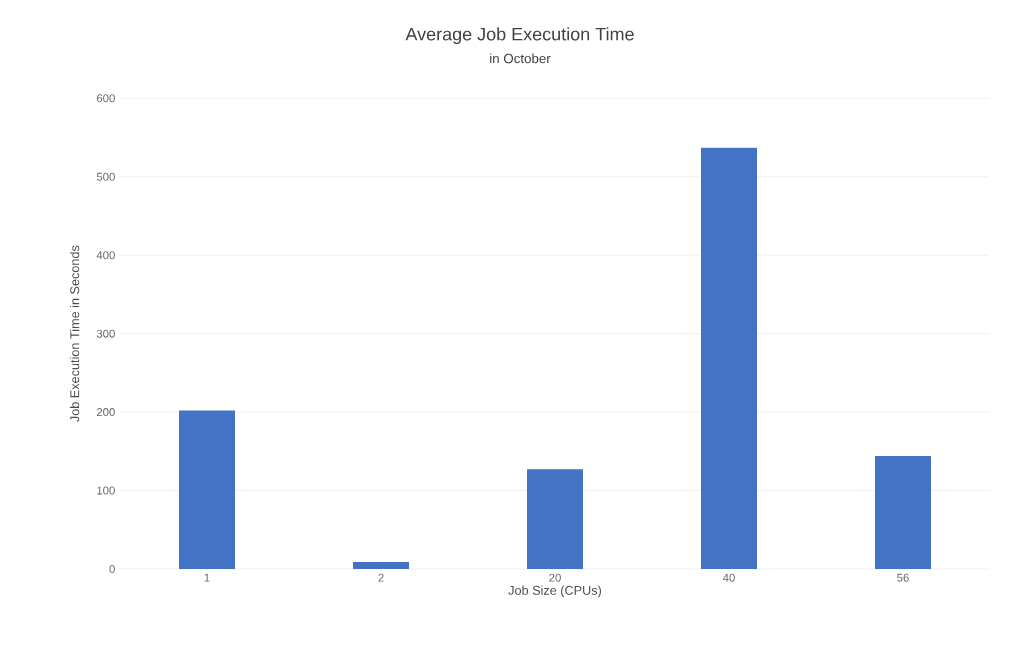 This screenshot has width=1028, height=645. Describe the element at coordinates (555, 577) in the screenshot. I see `x-tick-label: 20` at that location.